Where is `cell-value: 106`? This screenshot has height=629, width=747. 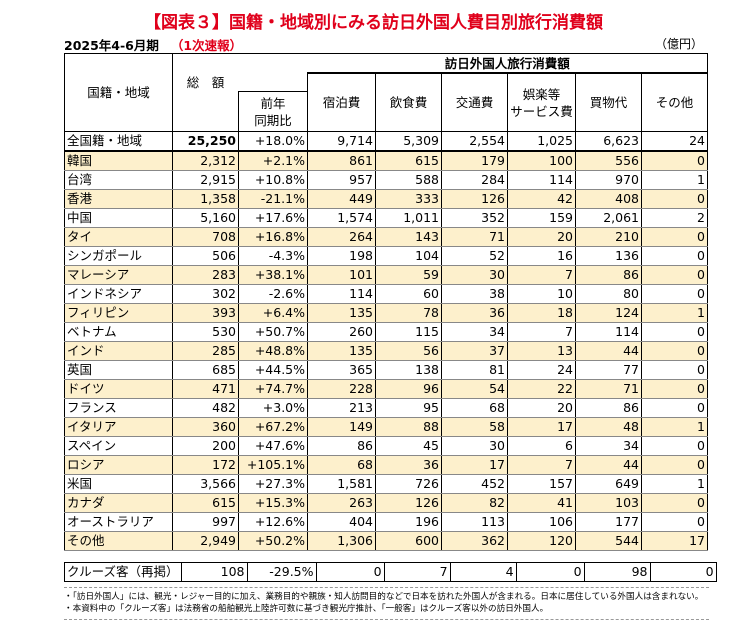
cell-value: 106 is located at coordinates (541, 522).